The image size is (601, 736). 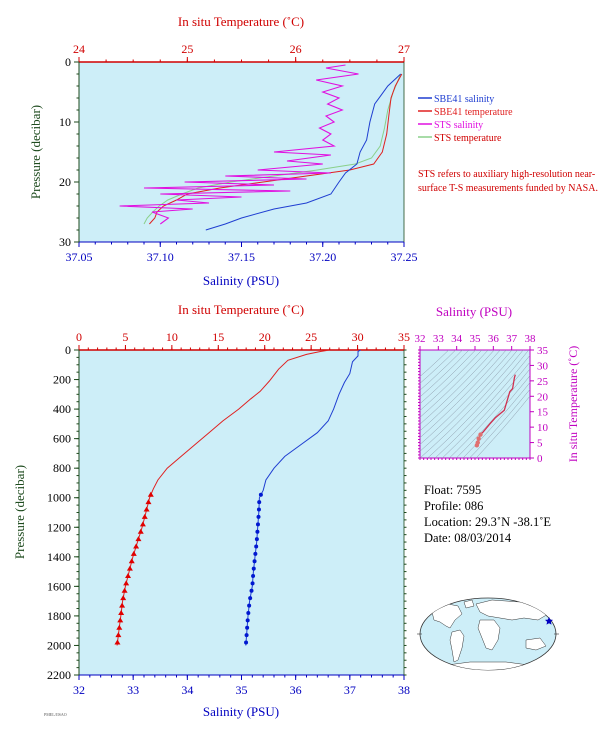 What do you see at coordinates (457, 646) in the screenshot?
I see `map-landmass-south-america` at bounding box center [457, 646].